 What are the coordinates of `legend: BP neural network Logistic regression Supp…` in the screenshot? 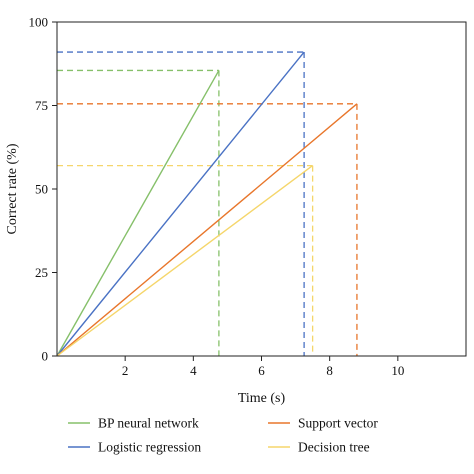 It's located at (223, 435).